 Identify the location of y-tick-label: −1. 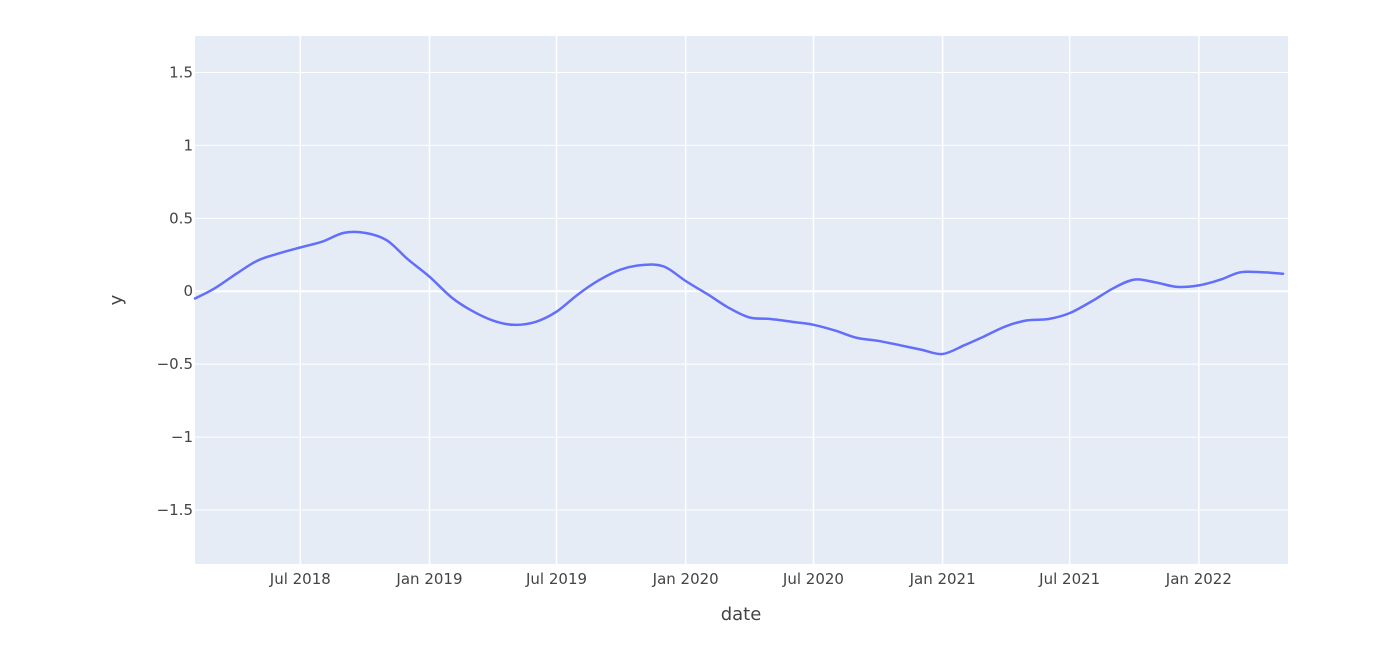
(182, 437).